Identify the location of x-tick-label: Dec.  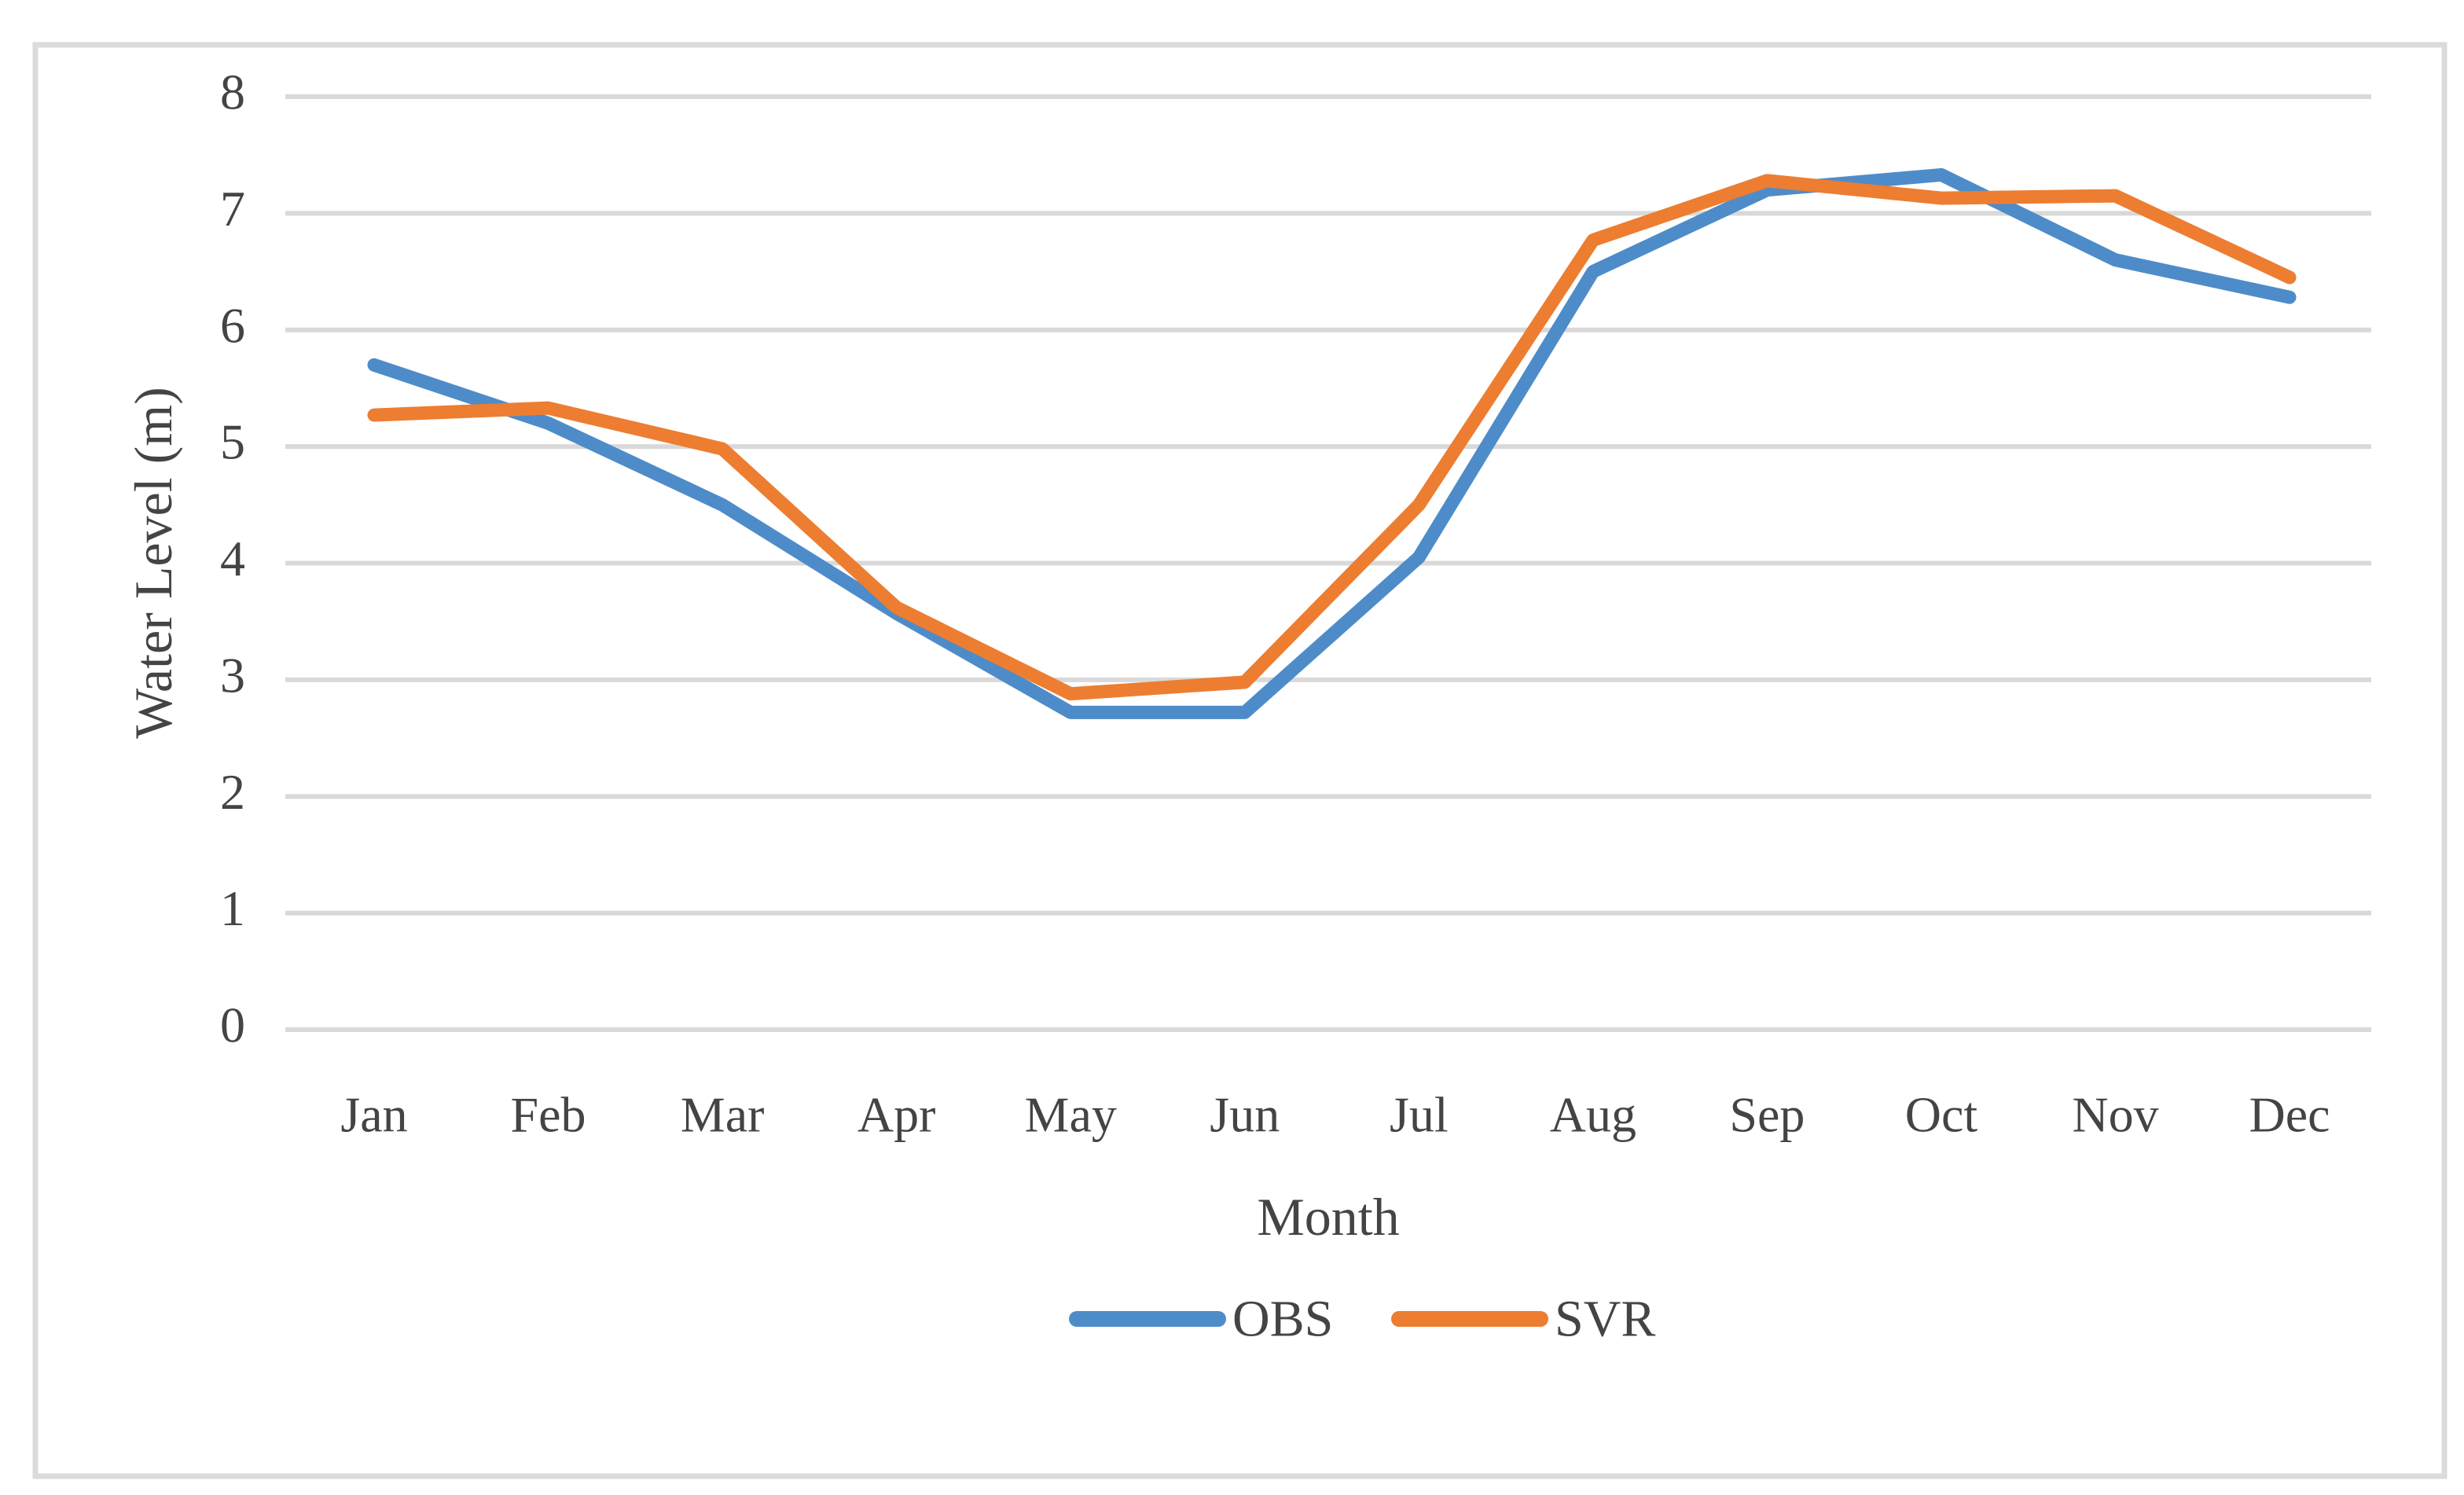
(2289, 1115).